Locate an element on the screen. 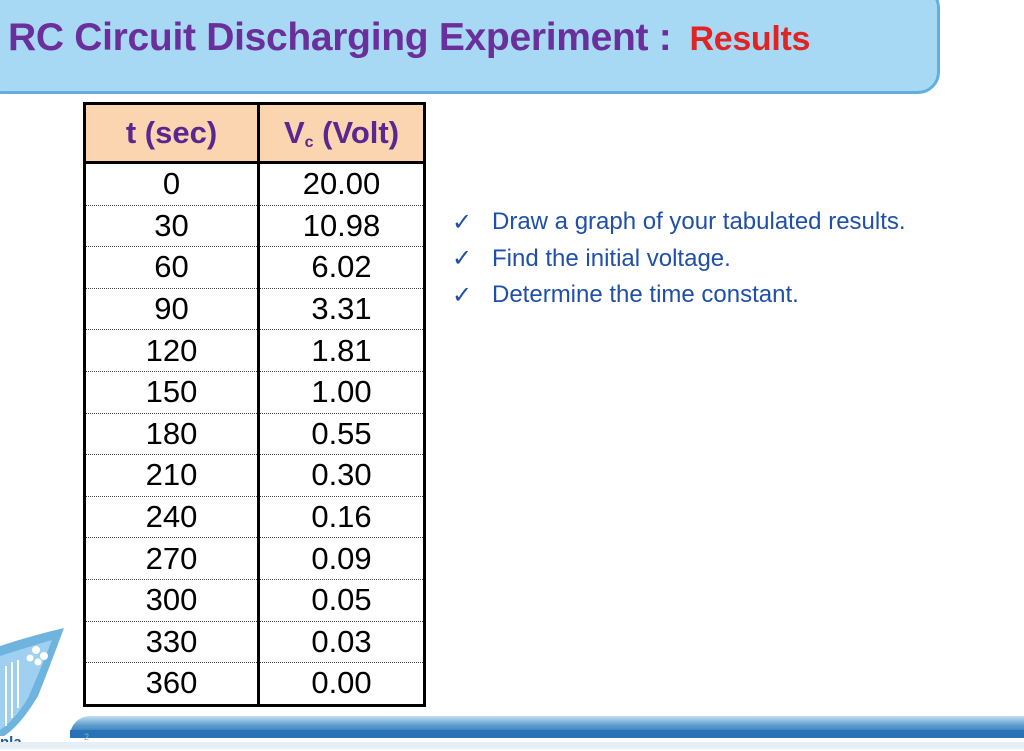 The image size is (1024, 751). cell-voltage: 1.00 is located at coordinates (341, 392).